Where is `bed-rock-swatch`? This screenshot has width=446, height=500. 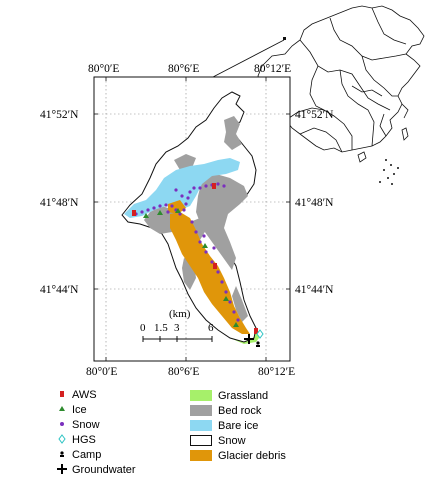
bed-rock-swatch is located at coordinates (201, 410).